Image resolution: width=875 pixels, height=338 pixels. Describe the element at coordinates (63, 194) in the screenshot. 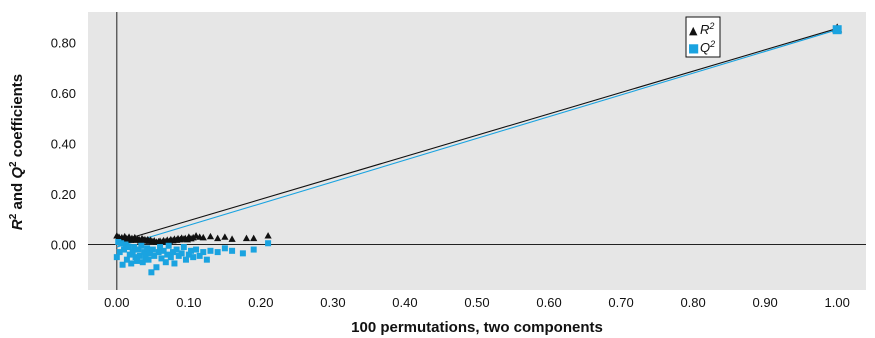

I see `y-tick-label: 0.20` at that location.